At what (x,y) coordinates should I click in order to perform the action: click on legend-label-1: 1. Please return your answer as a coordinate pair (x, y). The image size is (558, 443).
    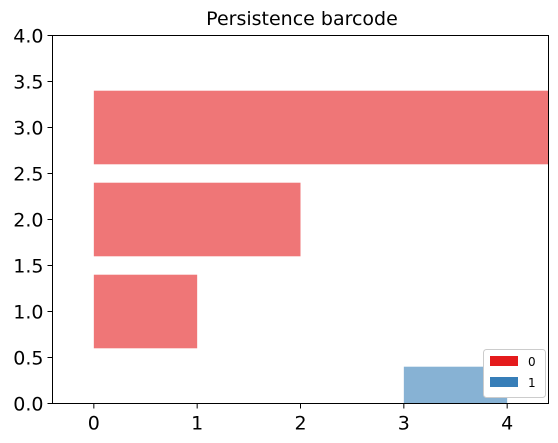
    Looking at the image, I should click on (532, 383).